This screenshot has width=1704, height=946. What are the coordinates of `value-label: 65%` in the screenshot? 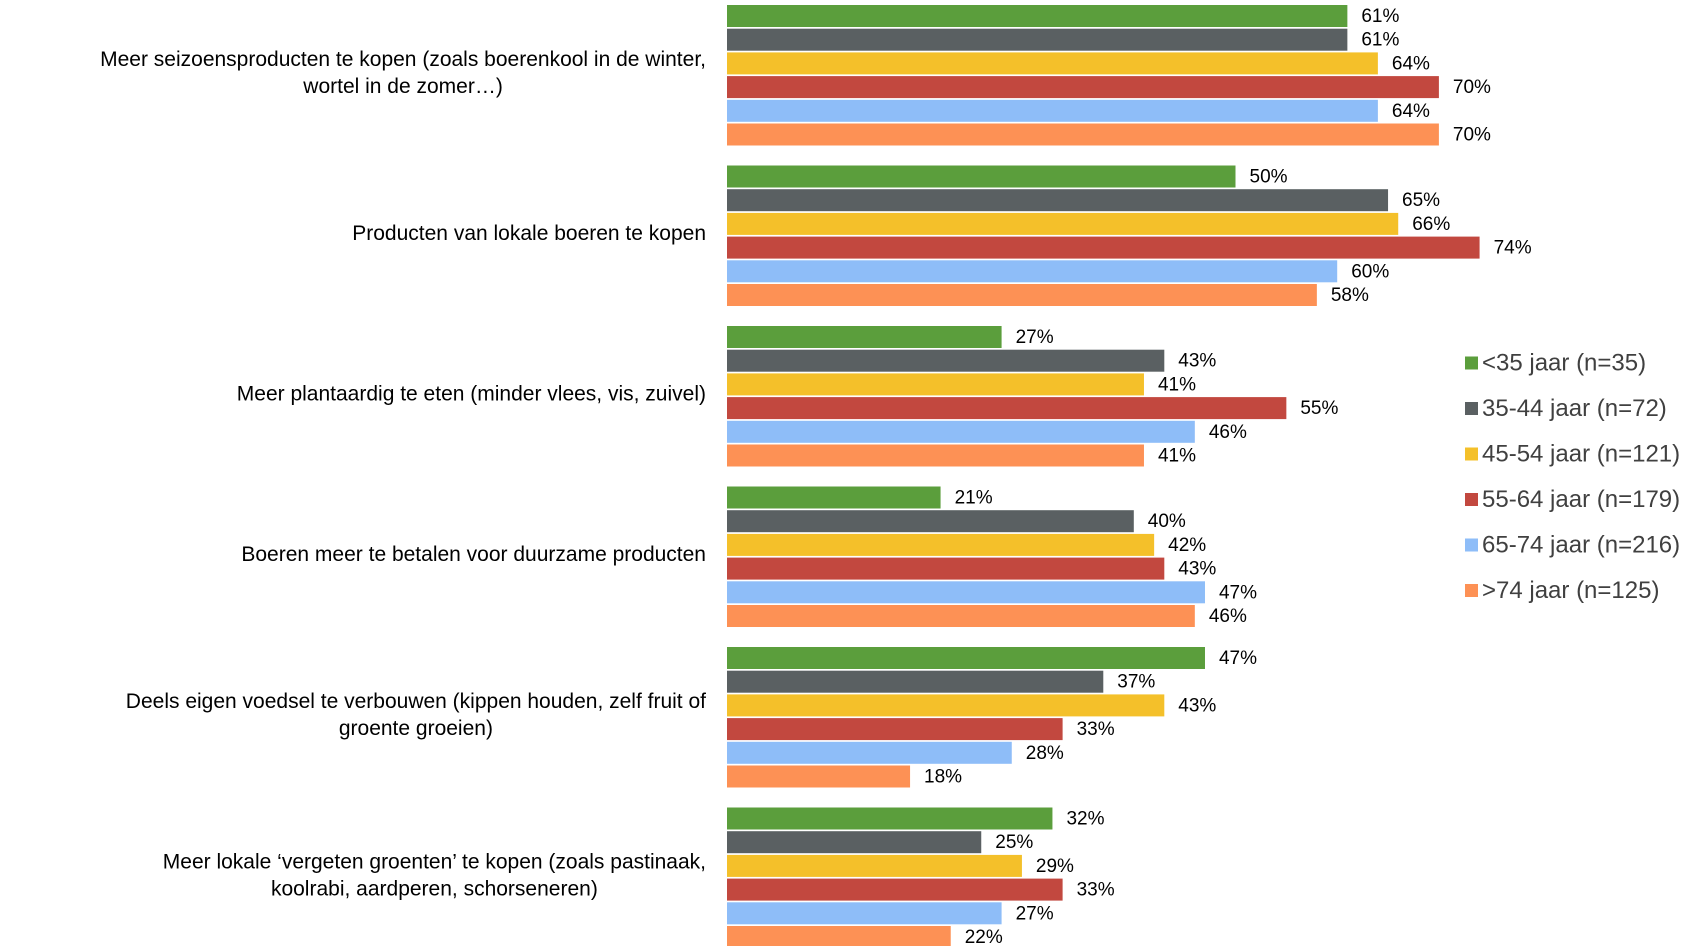 It's located at (1421, 200).